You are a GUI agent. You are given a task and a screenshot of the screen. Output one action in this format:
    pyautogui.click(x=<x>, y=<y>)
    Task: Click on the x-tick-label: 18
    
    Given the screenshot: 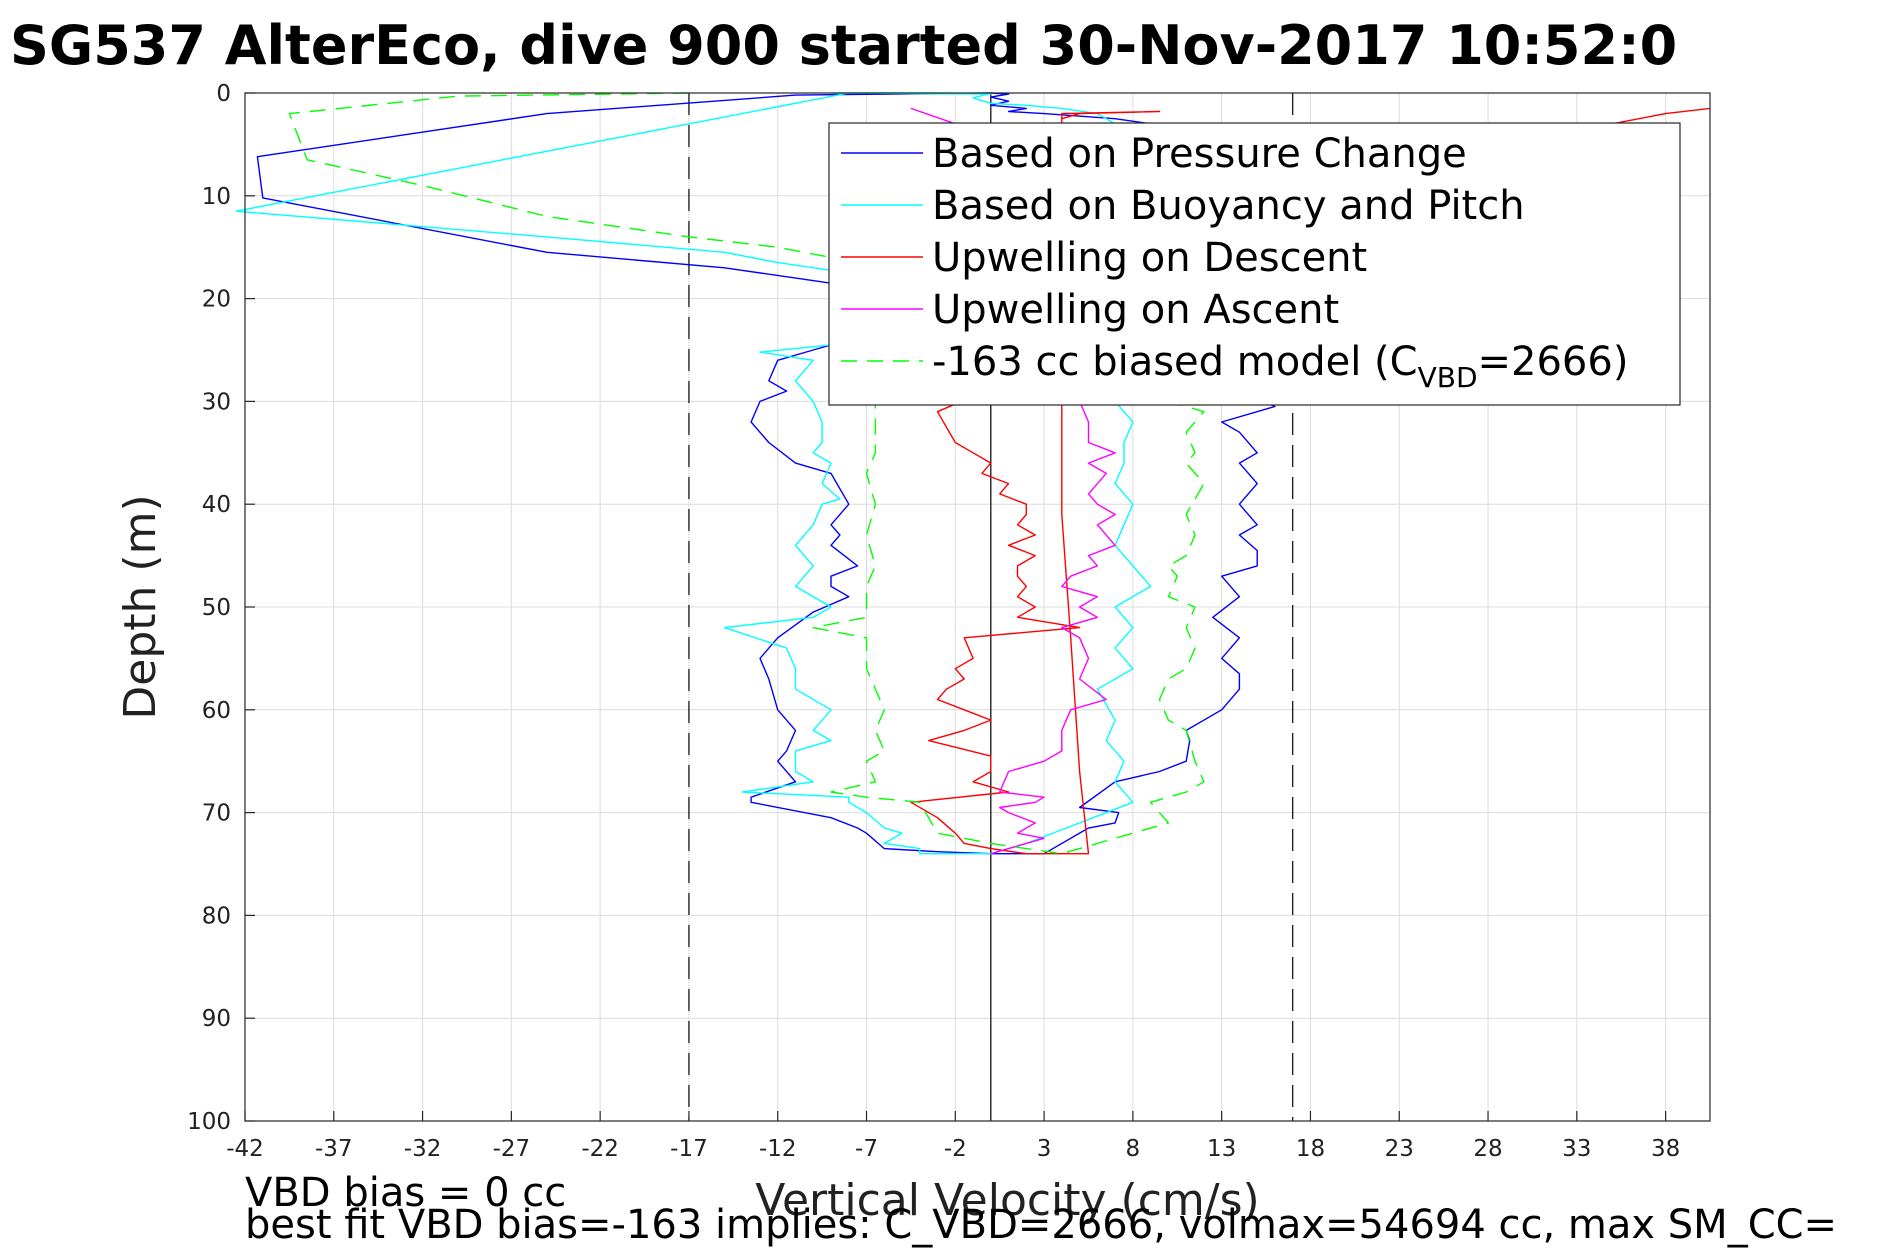 What is the action you would take?
    pyautogui.click(x=1310, y=1149)
    